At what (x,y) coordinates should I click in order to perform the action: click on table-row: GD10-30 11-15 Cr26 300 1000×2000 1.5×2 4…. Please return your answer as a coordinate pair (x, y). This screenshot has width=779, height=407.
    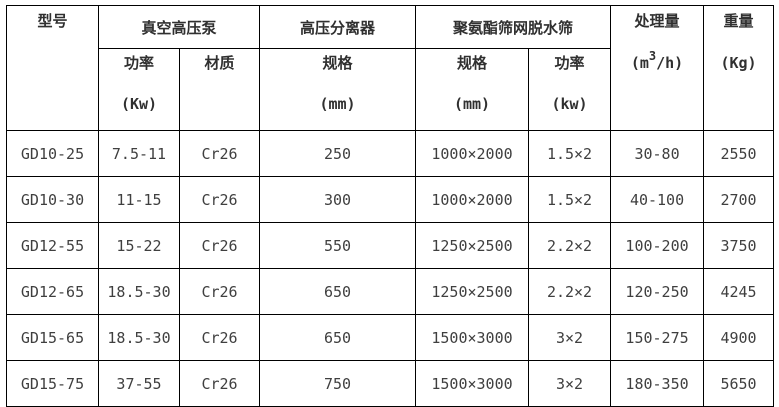
    Looking at the image, I should click on (390, 199).